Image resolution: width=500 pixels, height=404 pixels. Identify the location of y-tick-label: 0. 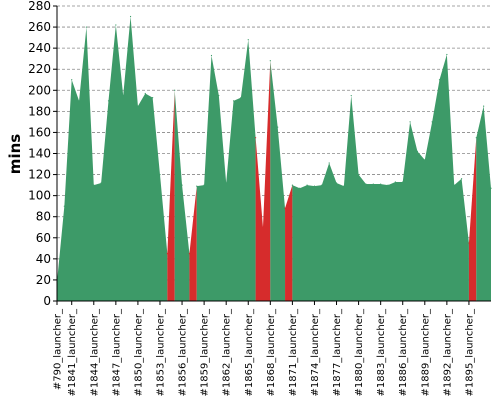
(47, 301).